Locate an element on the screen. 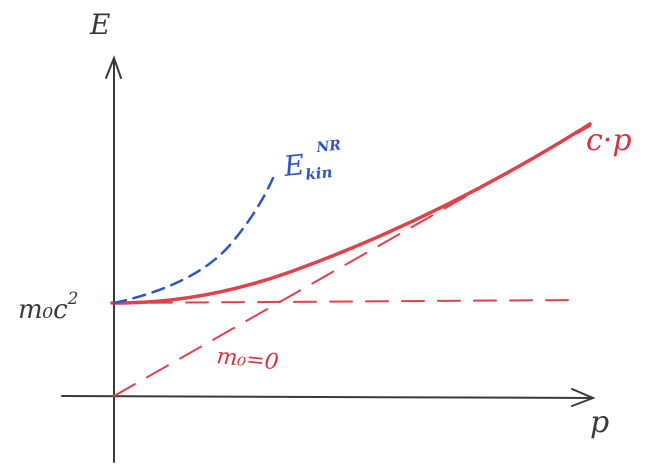 This screenshot has width=657, height=467. y-axis-label: E is located at coordinates (99, 24).